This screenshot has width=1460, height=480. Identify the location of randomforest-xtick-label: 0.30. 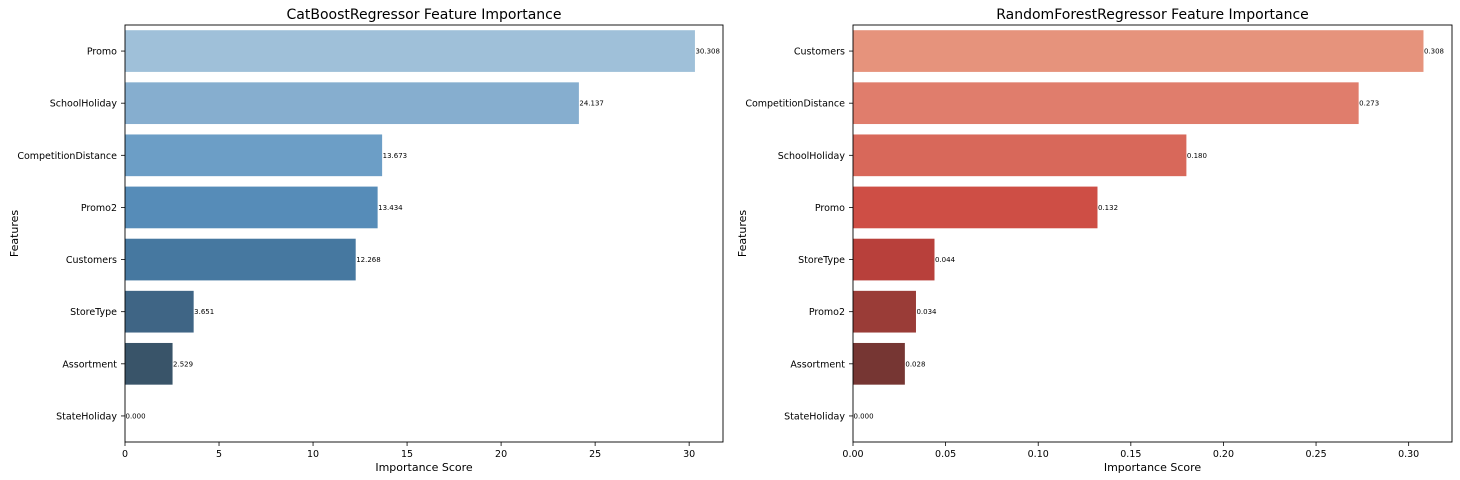
(1408, 454).